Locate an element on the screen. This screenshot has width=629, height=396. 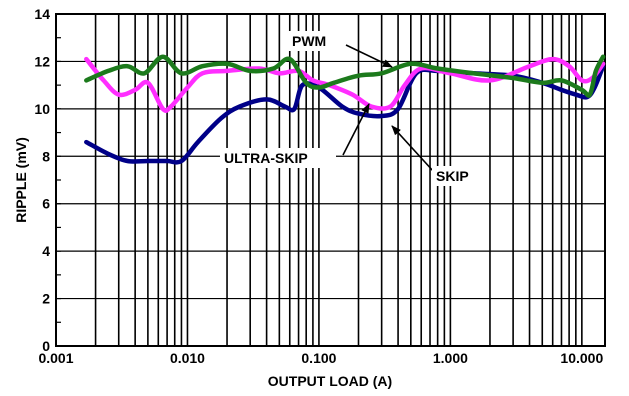
series-line-pwm is located at coordinates (345, 76).